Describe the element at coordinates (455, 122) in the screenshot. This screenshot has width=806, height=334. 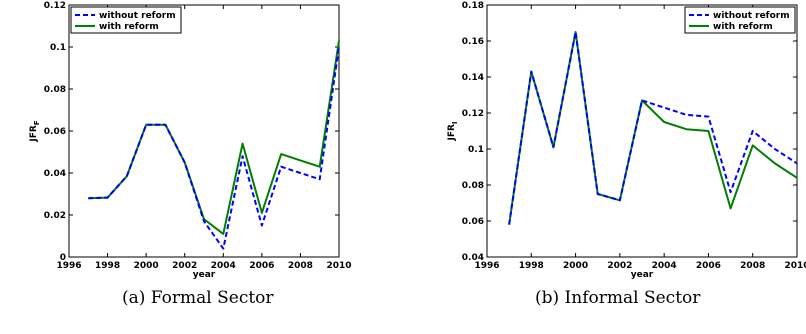
I see `y-axis-label-subscript: I` at that location.